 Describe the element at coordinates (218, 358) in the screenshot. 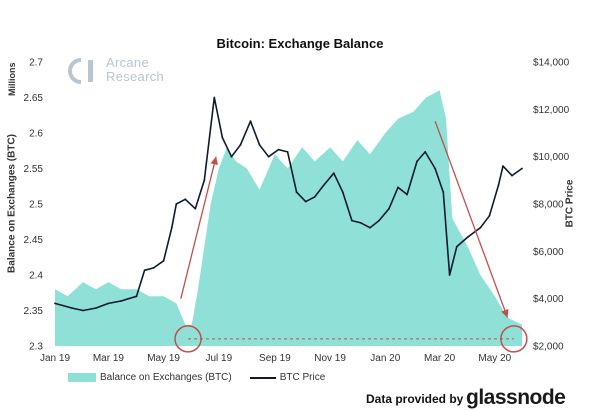

I see `x-tick-label: Jul 19` at that location.